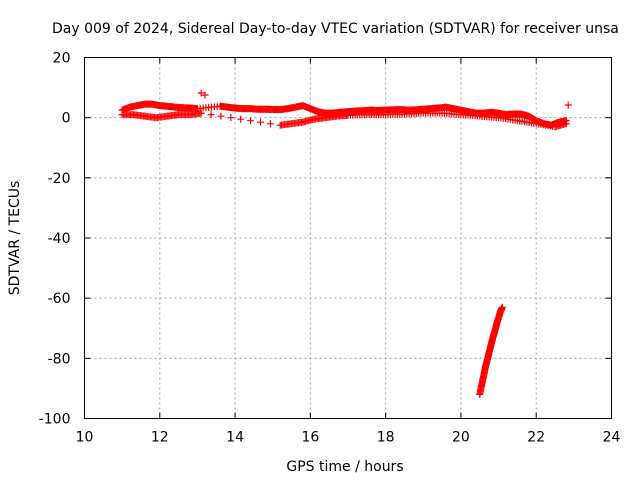 This screenshot has width=640, height=480. Describe the element at coordinates (384, 99) in the screenshot. I see `series-isolated-points` at that location.